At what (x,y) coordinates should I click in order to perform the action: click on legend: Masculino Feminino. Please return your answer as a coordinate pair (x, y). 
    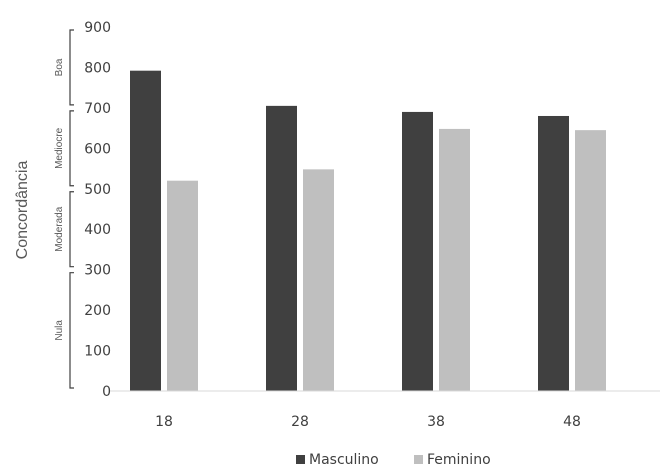
    Looking at the image, I should click on (393, 460).